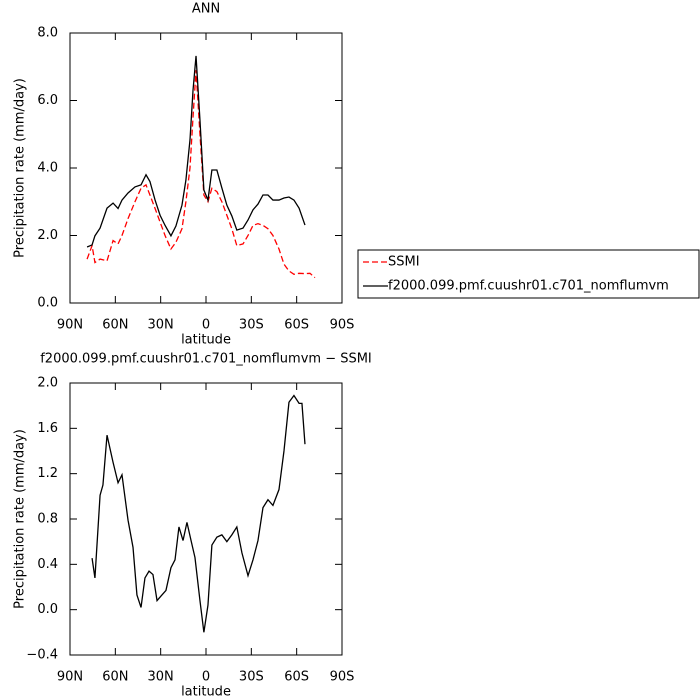  I want to click on y-tick-label: 1.6, so click(47, 428).